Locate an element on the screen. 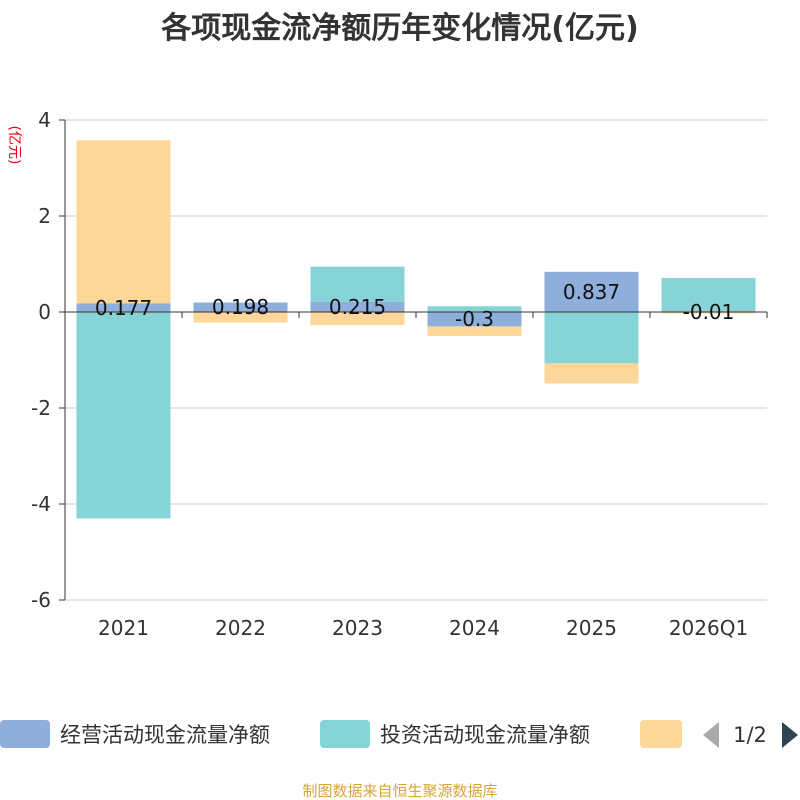 This screenshot has width=800, height=800. x-tick-label: 2023 is located at coordinates (357, 628).